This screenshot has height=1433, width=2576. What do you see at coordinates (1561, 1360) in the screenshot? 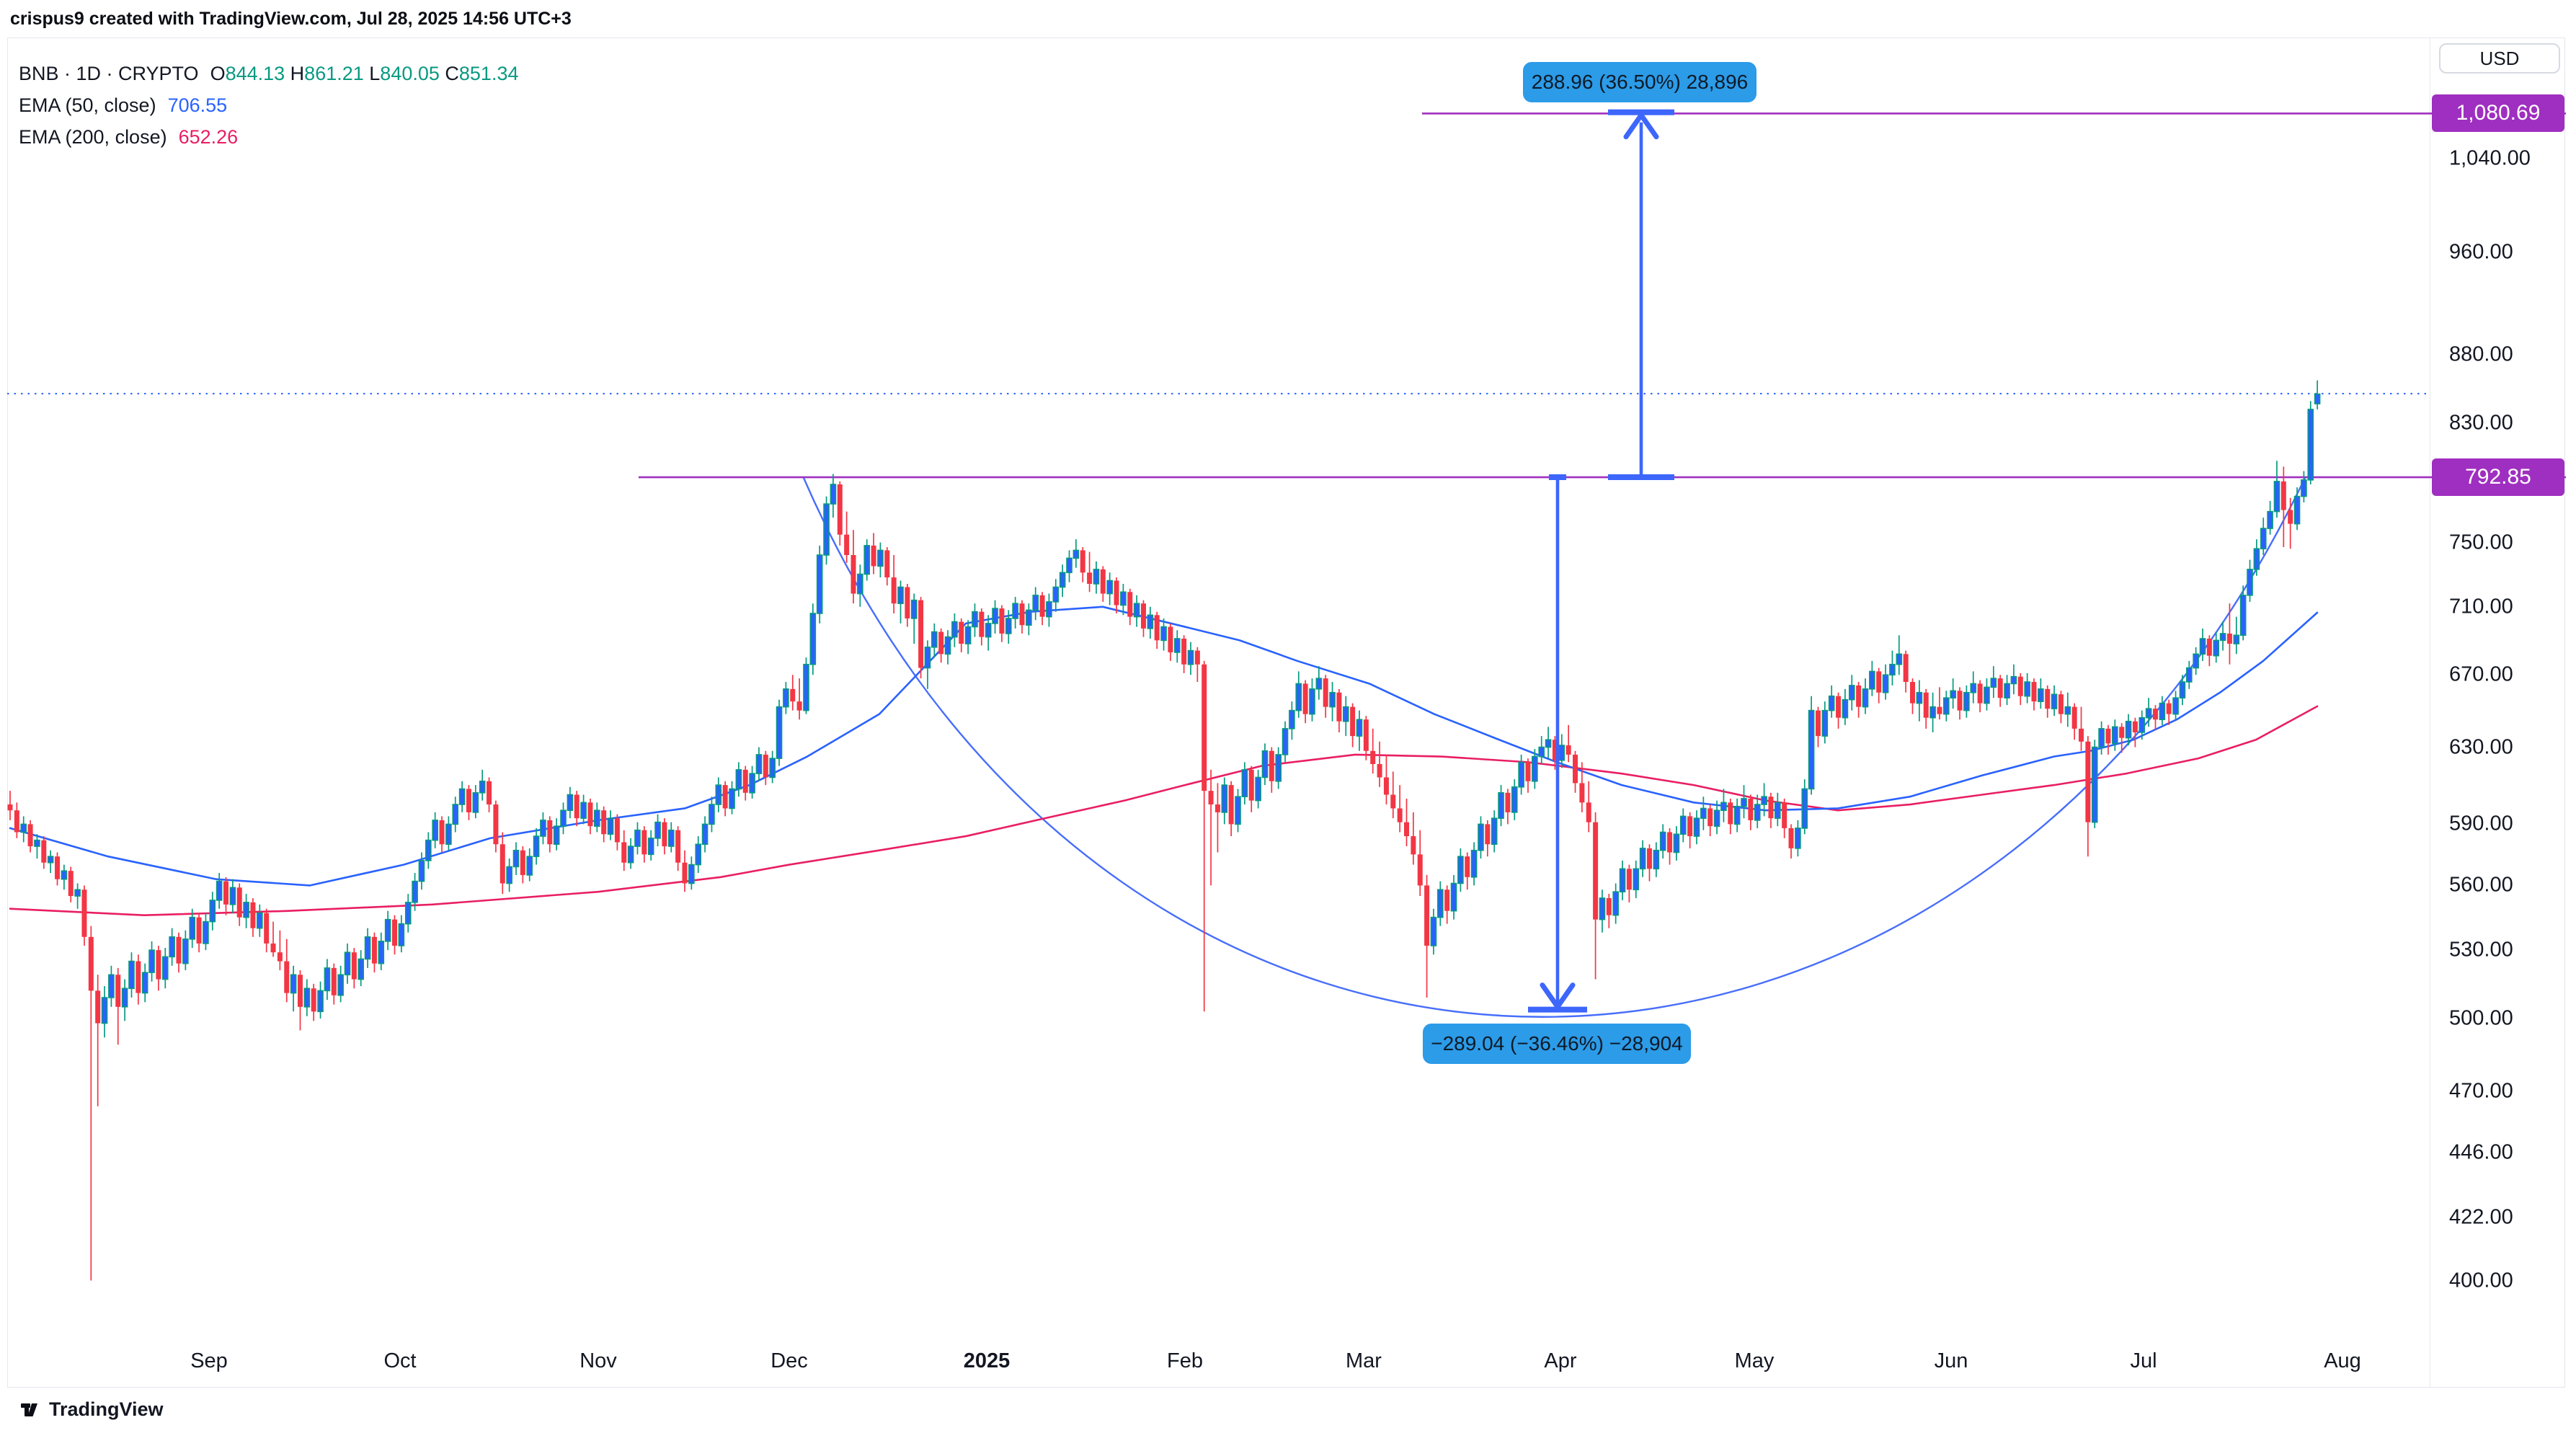
I see `month-tick-label: Apr` at bounding box center [1561, 1360].